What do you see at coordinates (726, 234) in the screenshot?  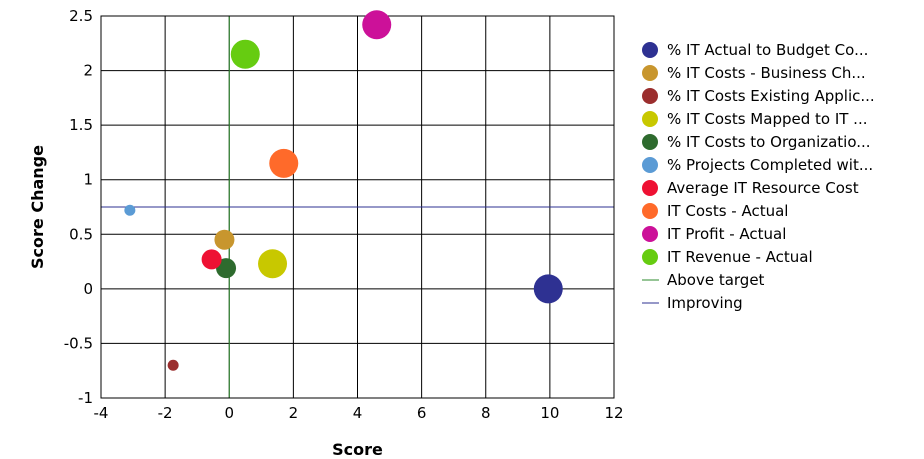 I see `legend-label: IT Profit - Actual` at bounding box center [726, 234].